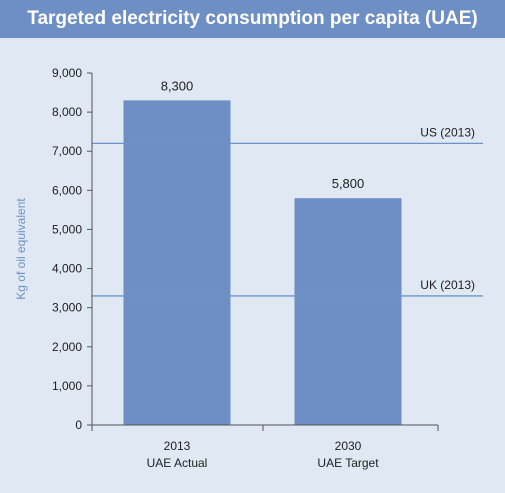 Image resolution: width=505 pixels, height=493 pixels. I want to click on bar-2013, so click(177, 262).